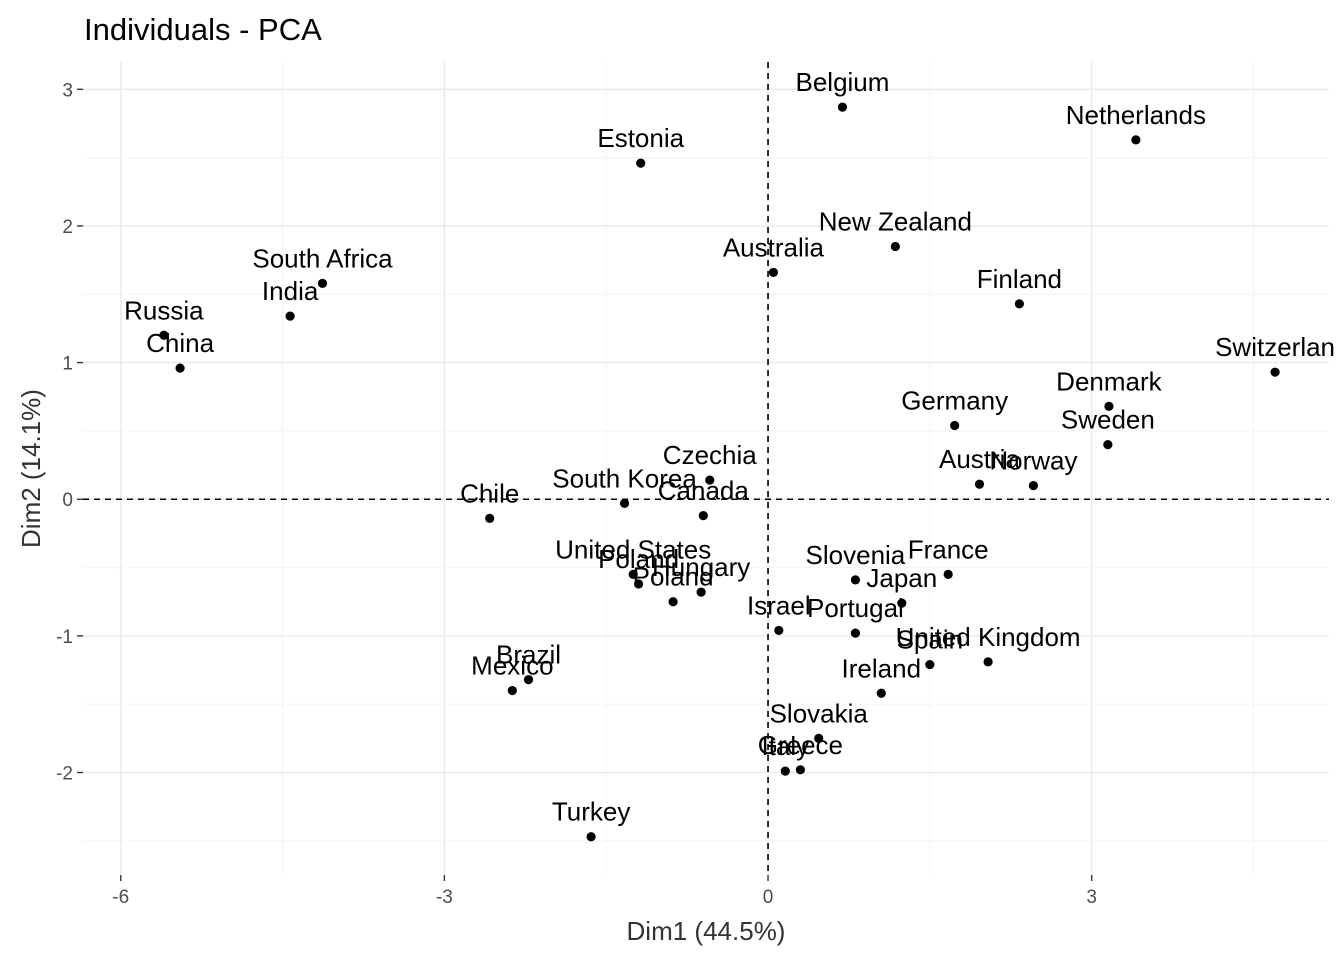 This screenshot has width=1344, height=960. I want to click on point-label: Chile, so click(489, 493).